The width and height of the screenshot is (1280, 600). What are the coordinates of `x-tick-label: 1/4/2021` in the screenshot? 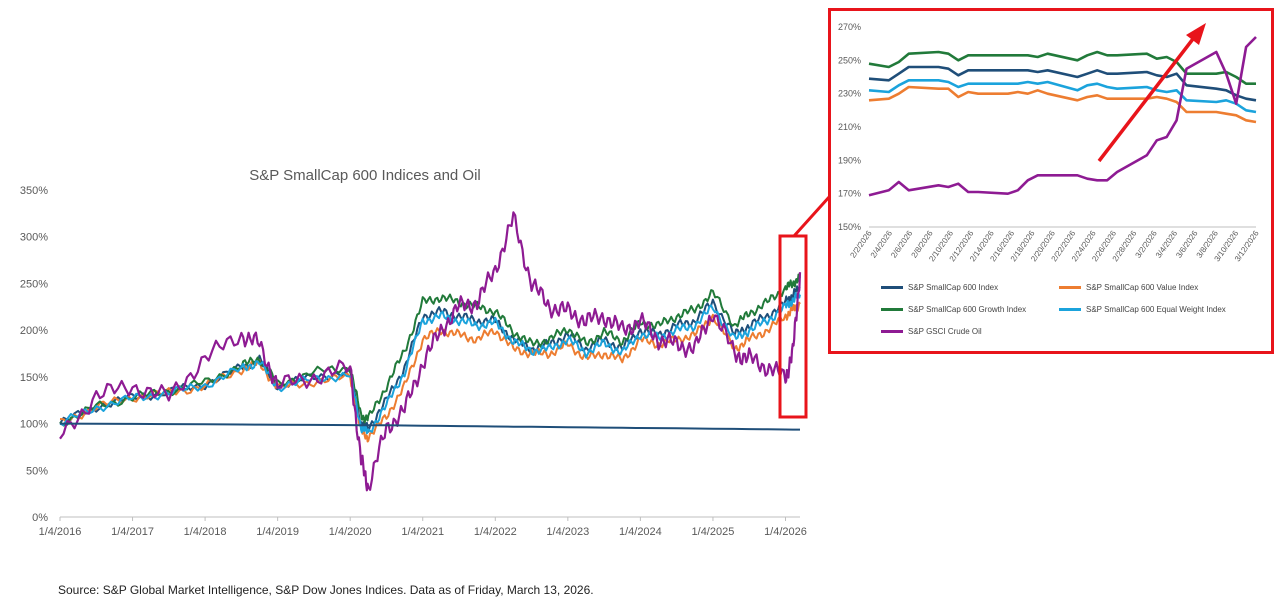 It's located at (422, 532).